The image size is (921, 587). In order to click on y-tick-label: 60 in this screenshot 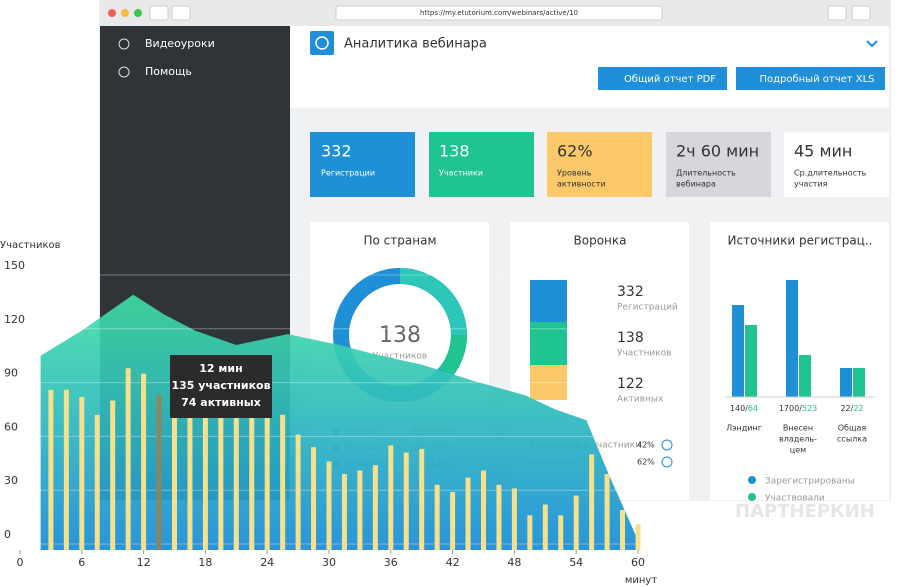, I will do `click(11, 426)`.